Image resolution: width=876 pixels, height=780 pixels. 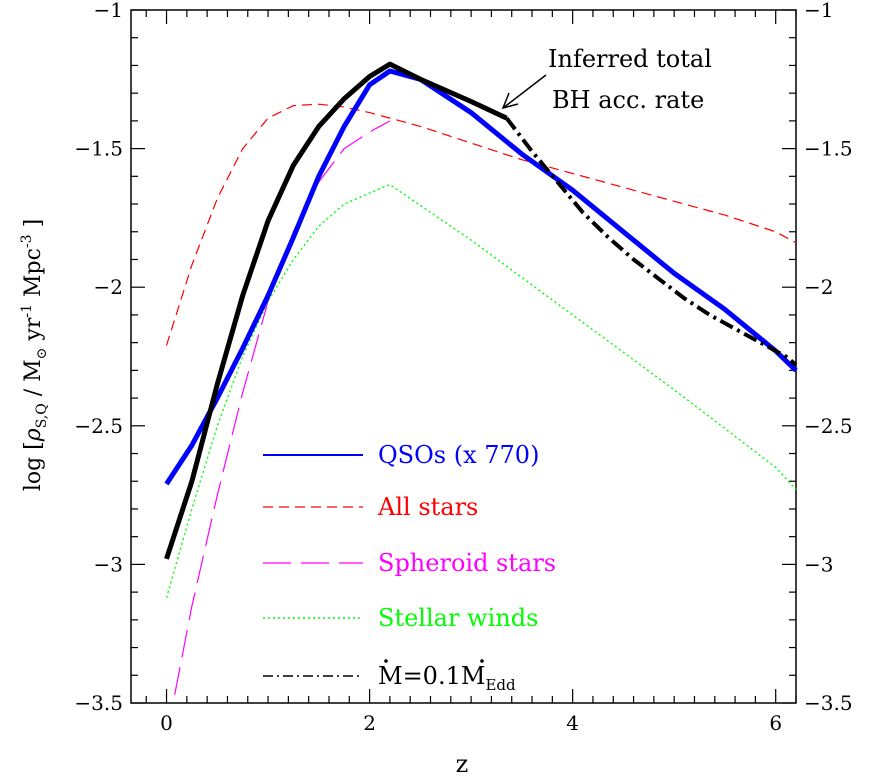 What do you see at coordinates (33, 276) in the screenshot?
I see `ylabel-mpc: Mpc` at bounding box center [33, 276].